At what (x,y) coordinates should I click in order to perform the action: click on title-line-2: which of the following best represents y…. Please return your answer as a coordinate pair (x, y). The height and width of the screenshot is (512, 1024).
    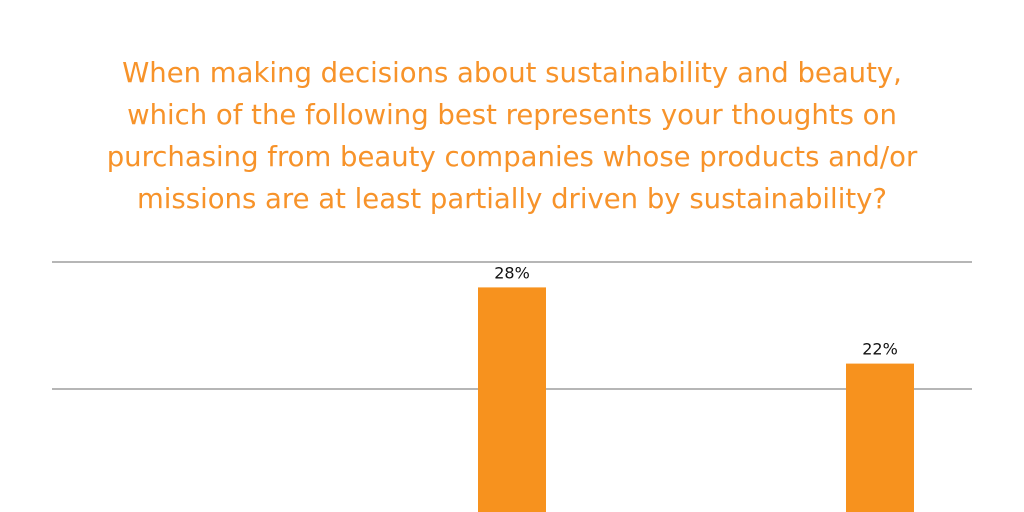
    Looking at the image, I should click on (512, 115).